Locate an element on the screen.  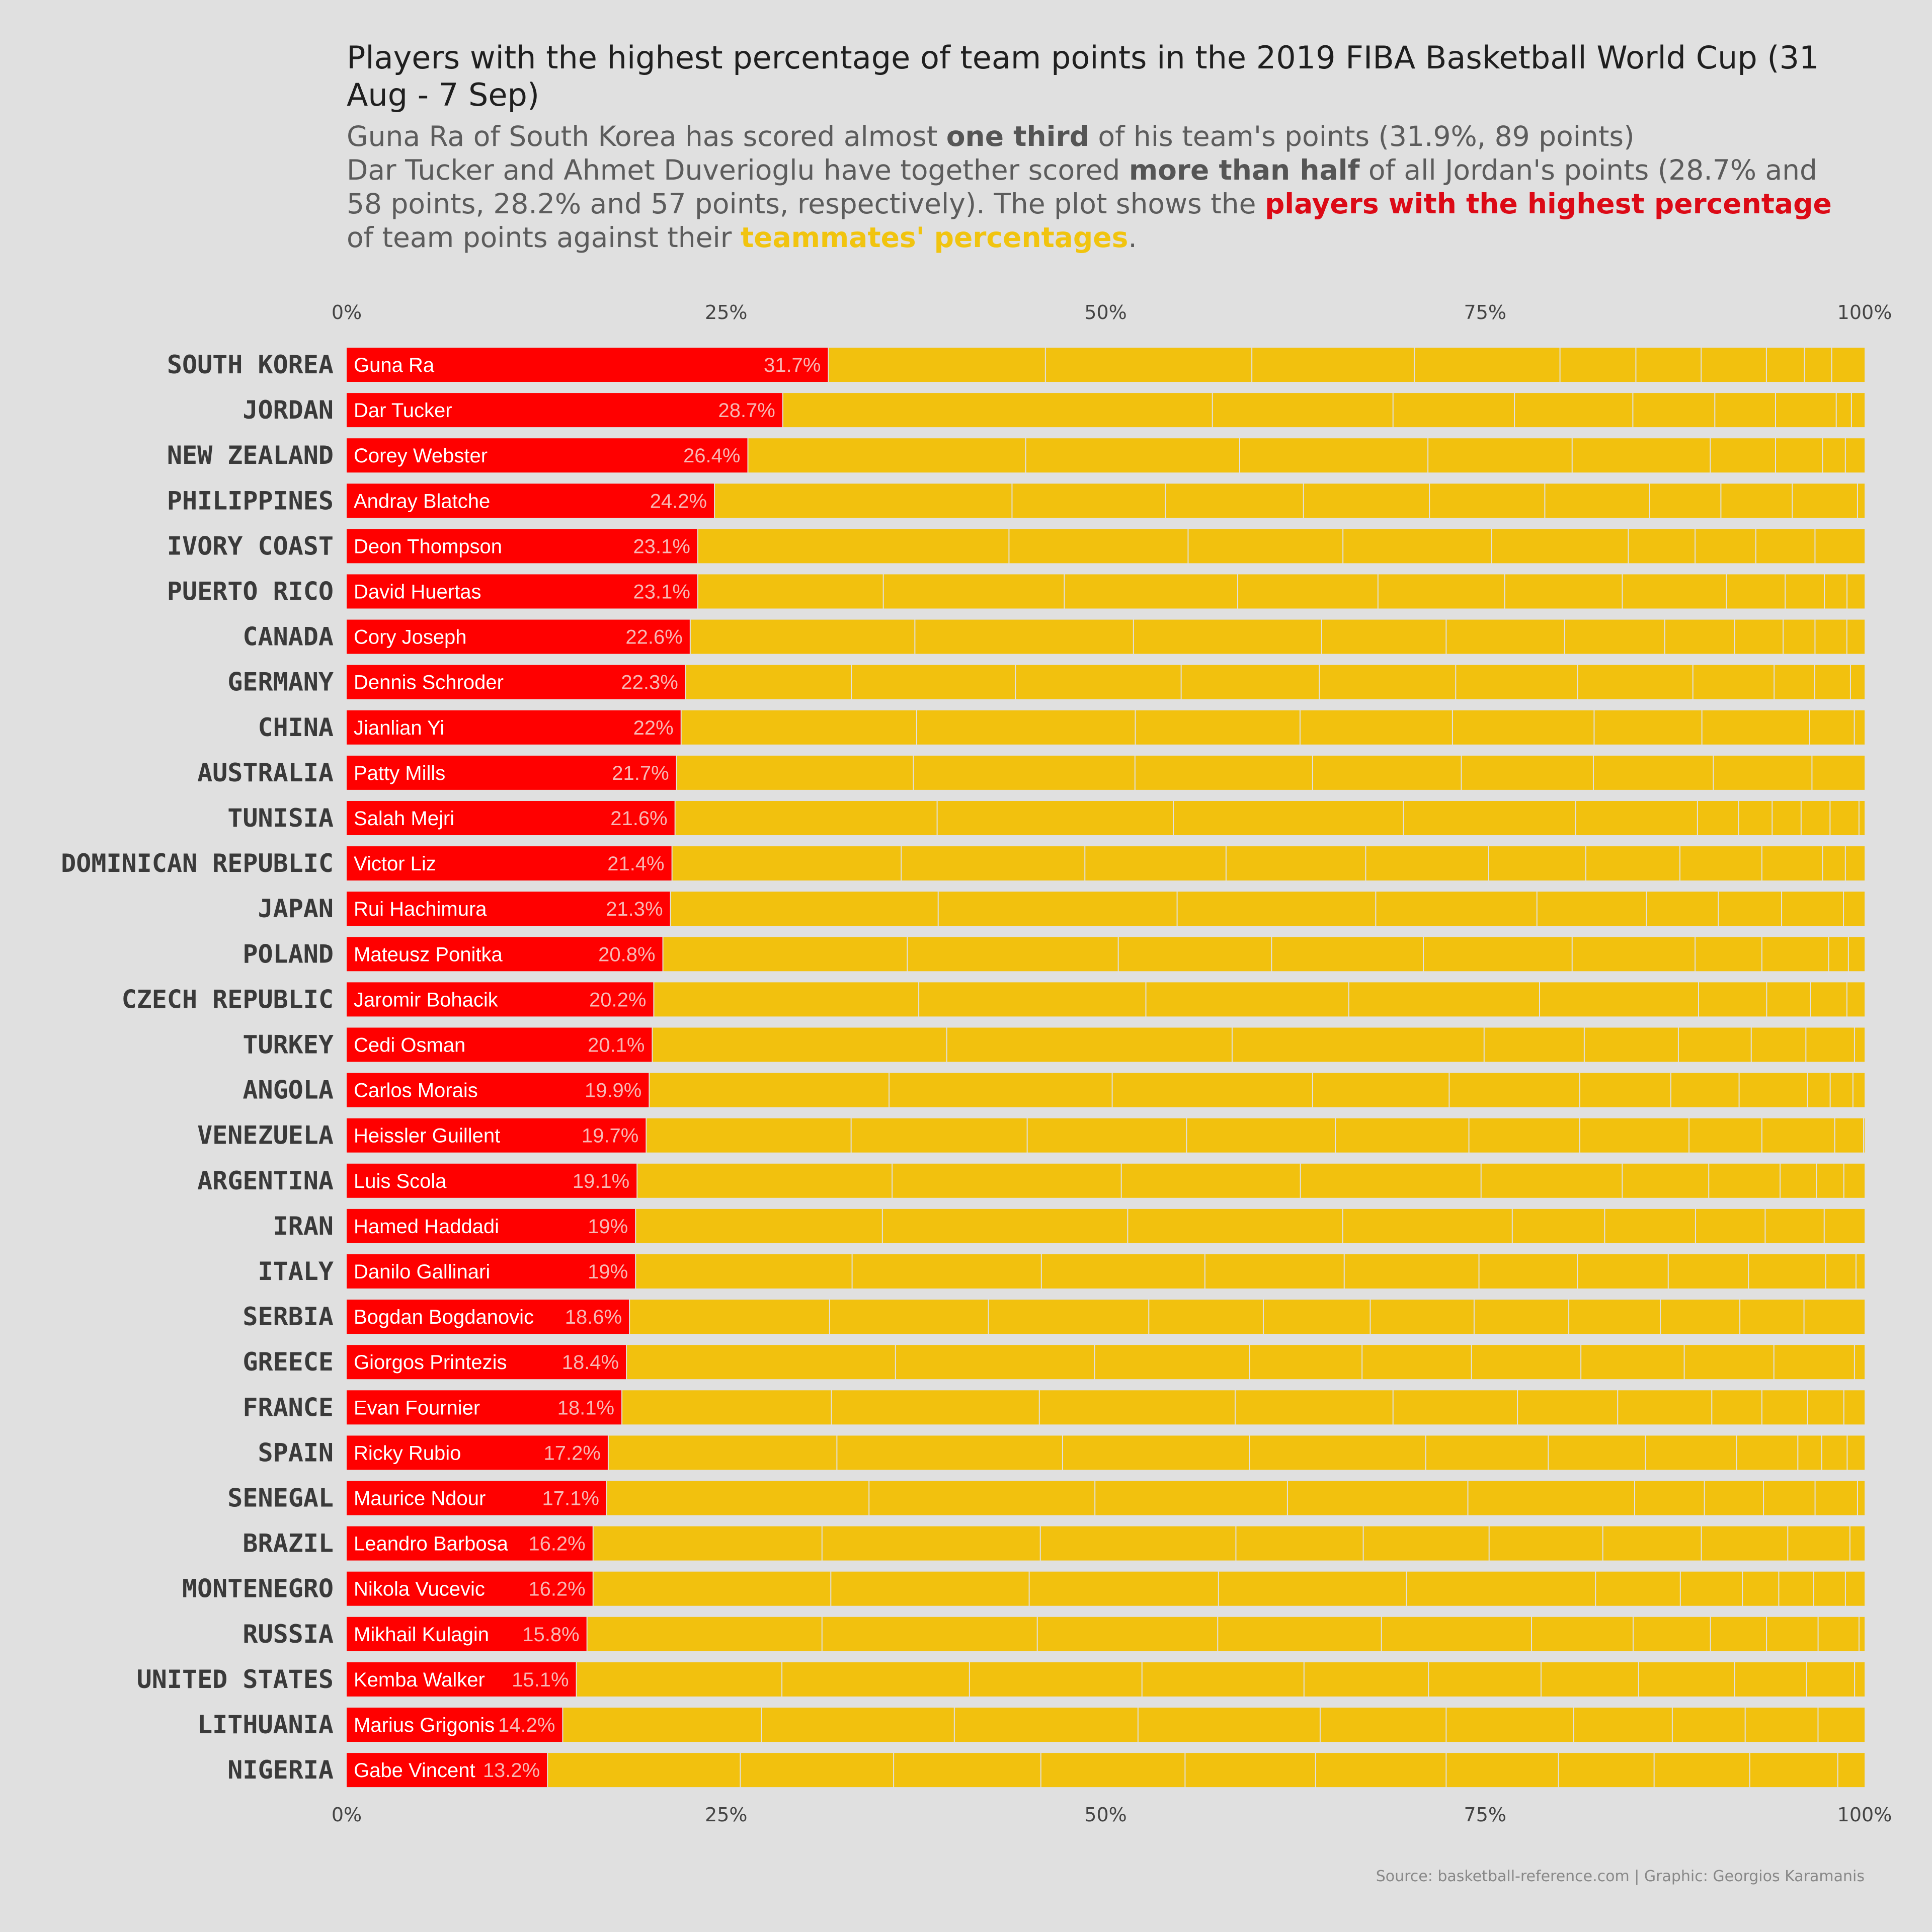
team-label: UNITED STATES is located at coordinates (236, 1680).